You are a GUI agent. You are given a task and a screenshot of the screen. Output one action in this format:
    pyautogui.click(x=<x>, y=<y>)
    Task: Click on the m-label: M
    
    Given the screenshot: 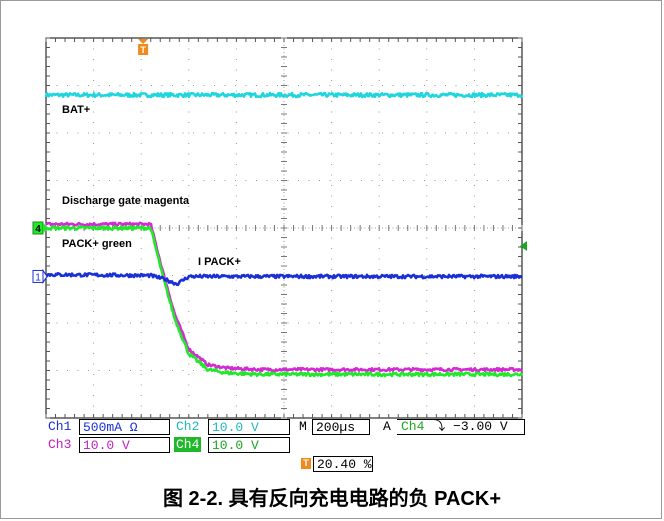 What is the action you would take?
    pyautogui.click(x=303, y=426)
    